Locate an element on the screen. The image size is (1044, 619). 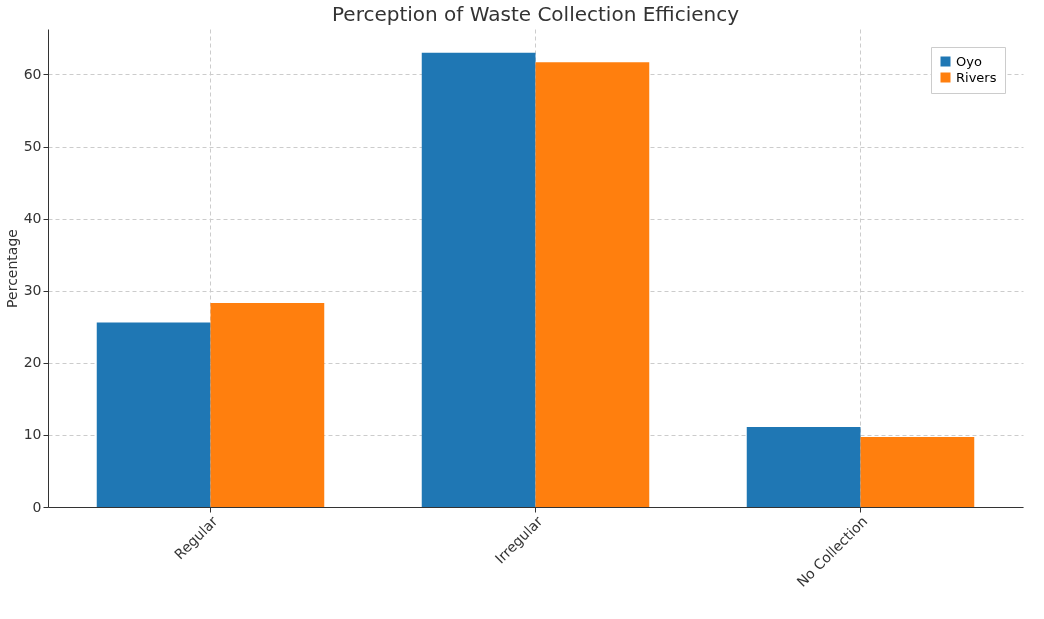
y-tick-label: 10 is located at coordinates (32, 434).